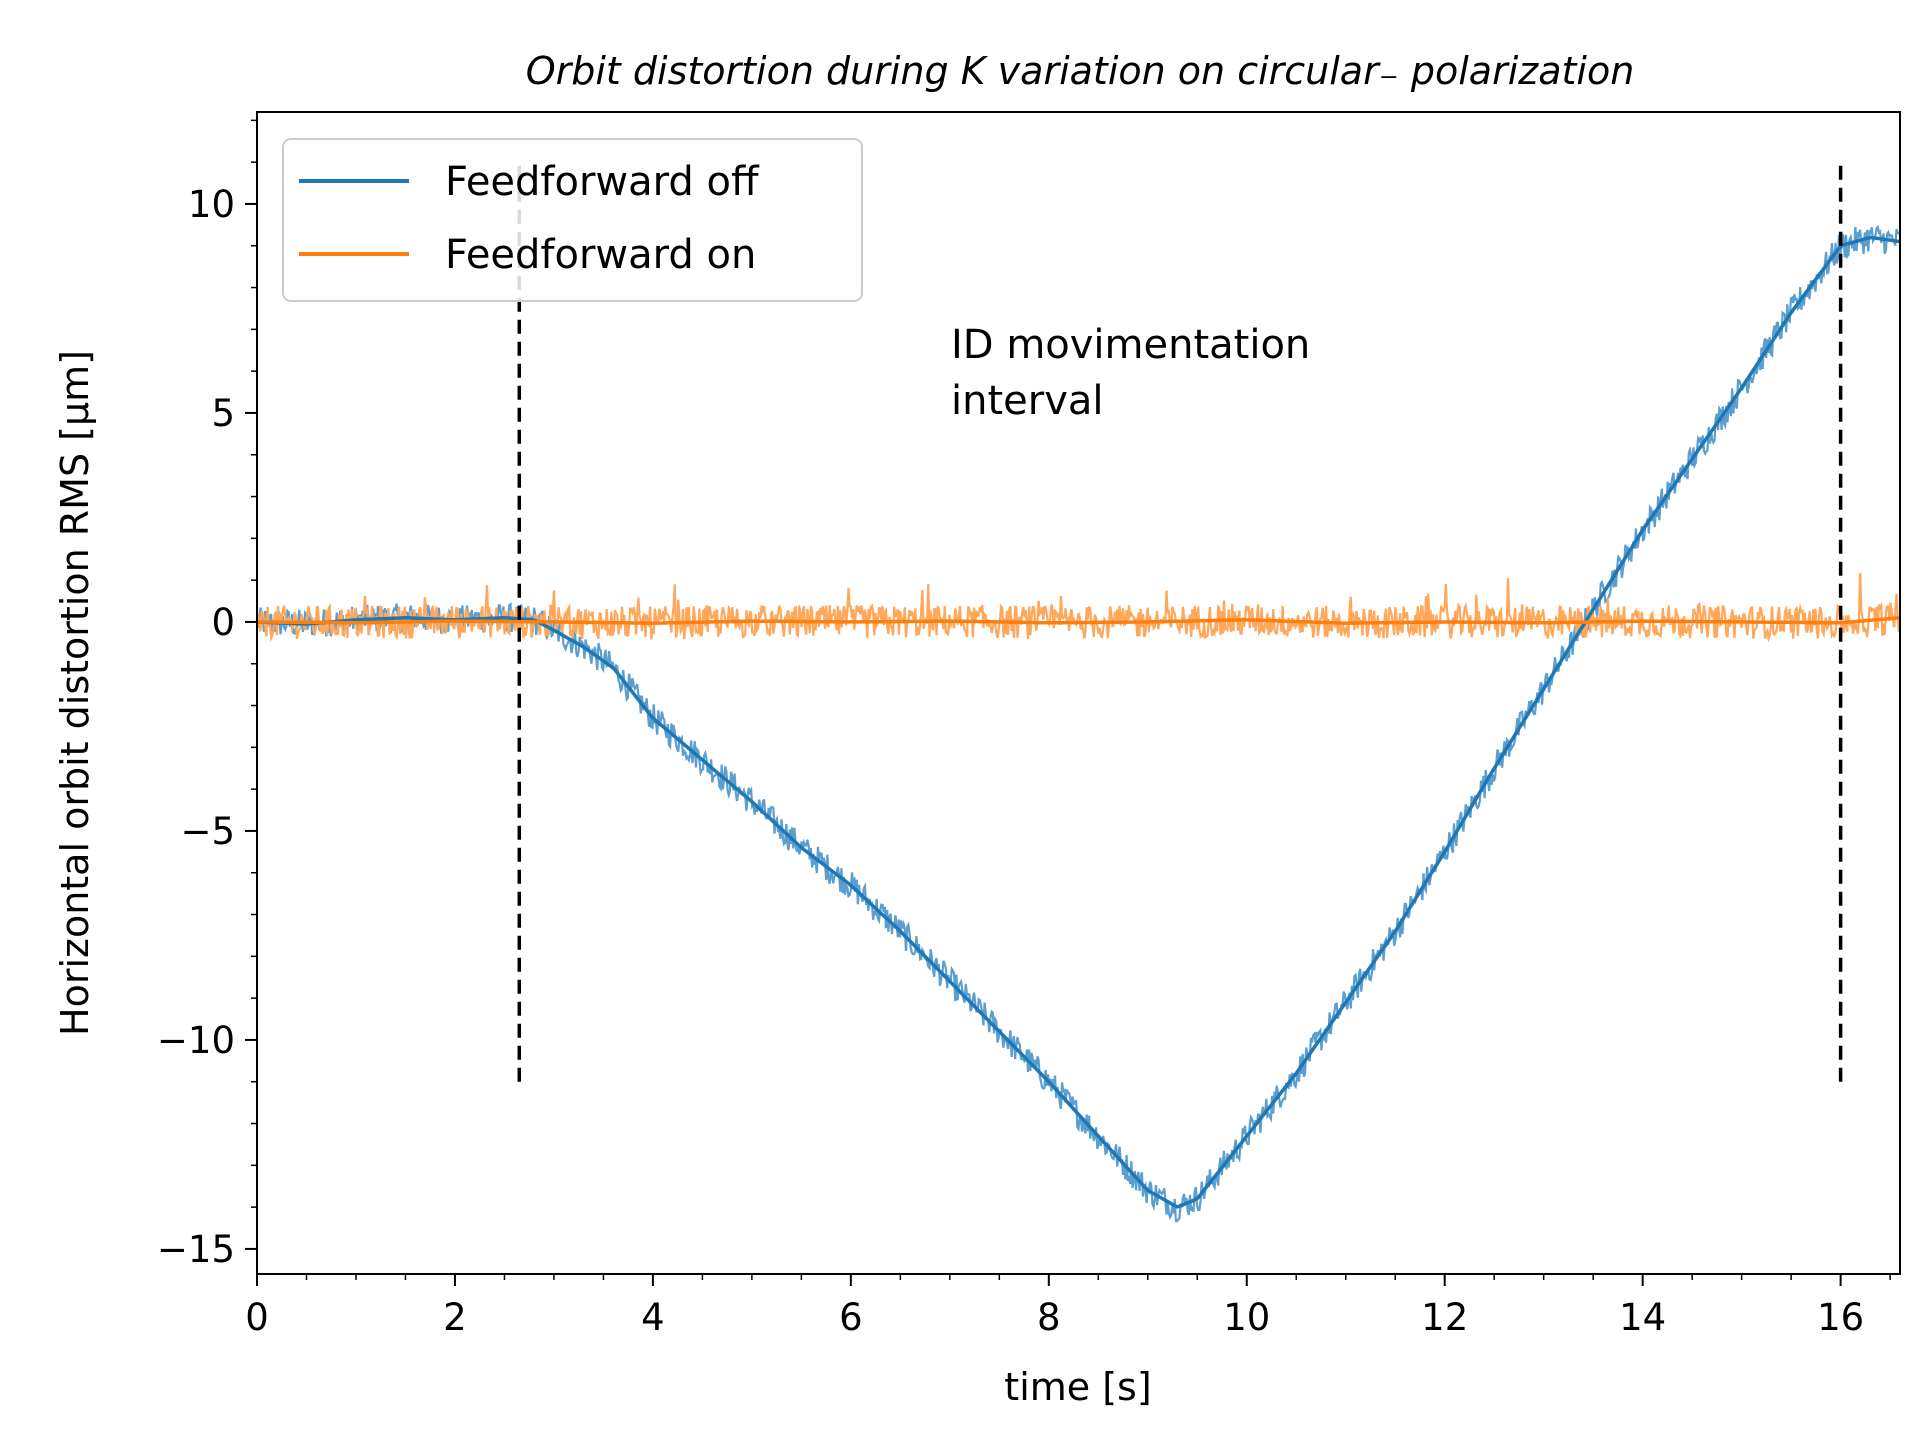 The width and height of the screenshot is (1920, 1440). What do you see at coordinates (207, 695) in the screenshot?
I see `y-axis-ticks: −15 −10 −5 0 5 10` at bounding box center [207, 695].